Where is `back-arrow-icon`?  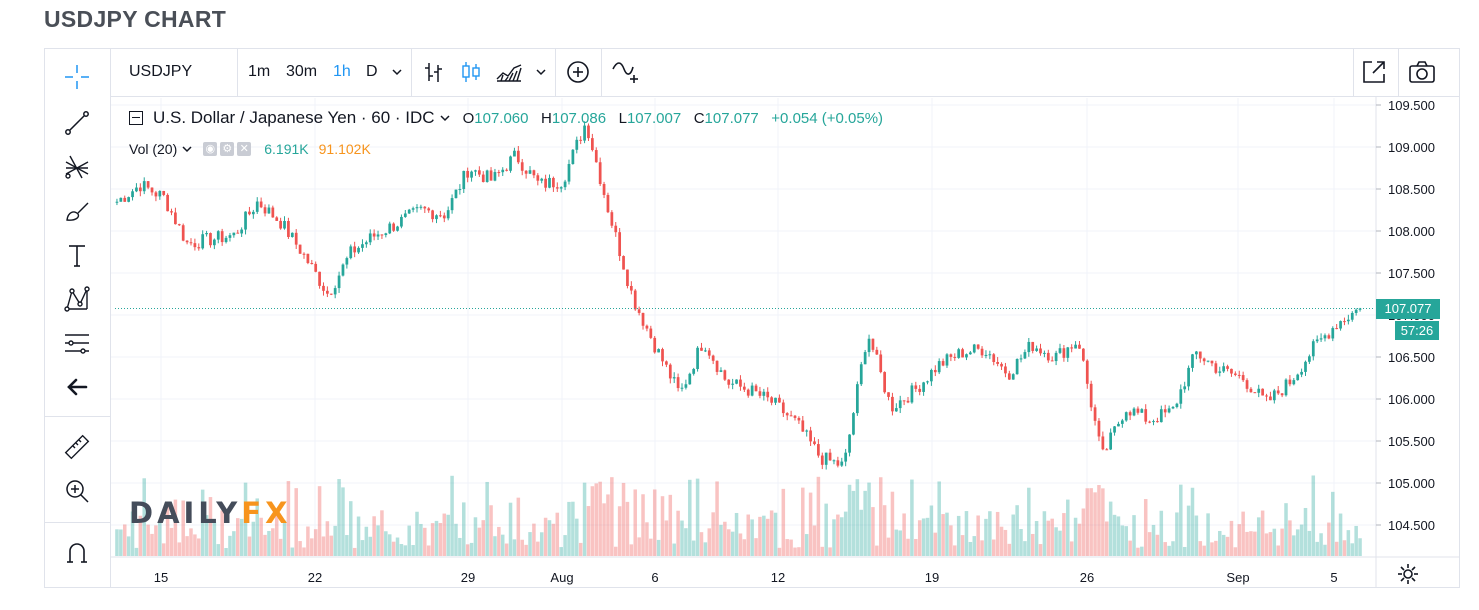
back-arrow-icon is located at coordinates (77, 387).